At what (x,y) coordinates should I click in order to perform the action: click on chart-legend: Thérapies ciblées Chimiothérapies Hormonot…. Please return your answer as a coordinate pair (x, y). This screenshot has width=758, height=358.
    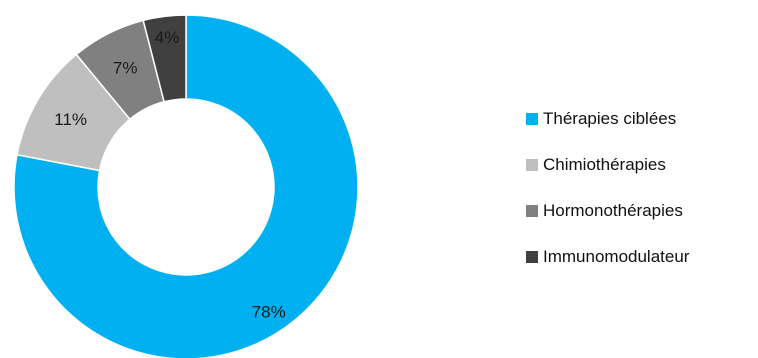
    Looking at the image, I should click on (607, 188).